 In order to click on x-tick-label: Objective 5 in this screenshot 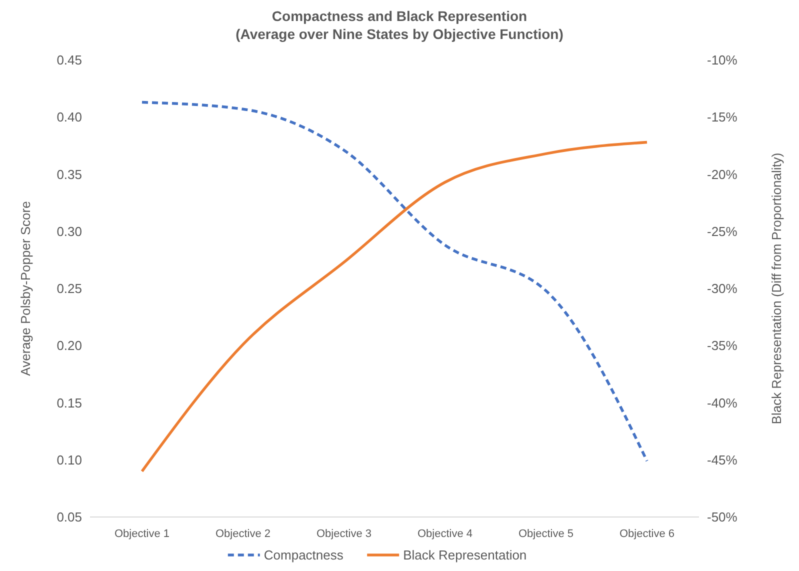, I will do `click(546, 534)`.